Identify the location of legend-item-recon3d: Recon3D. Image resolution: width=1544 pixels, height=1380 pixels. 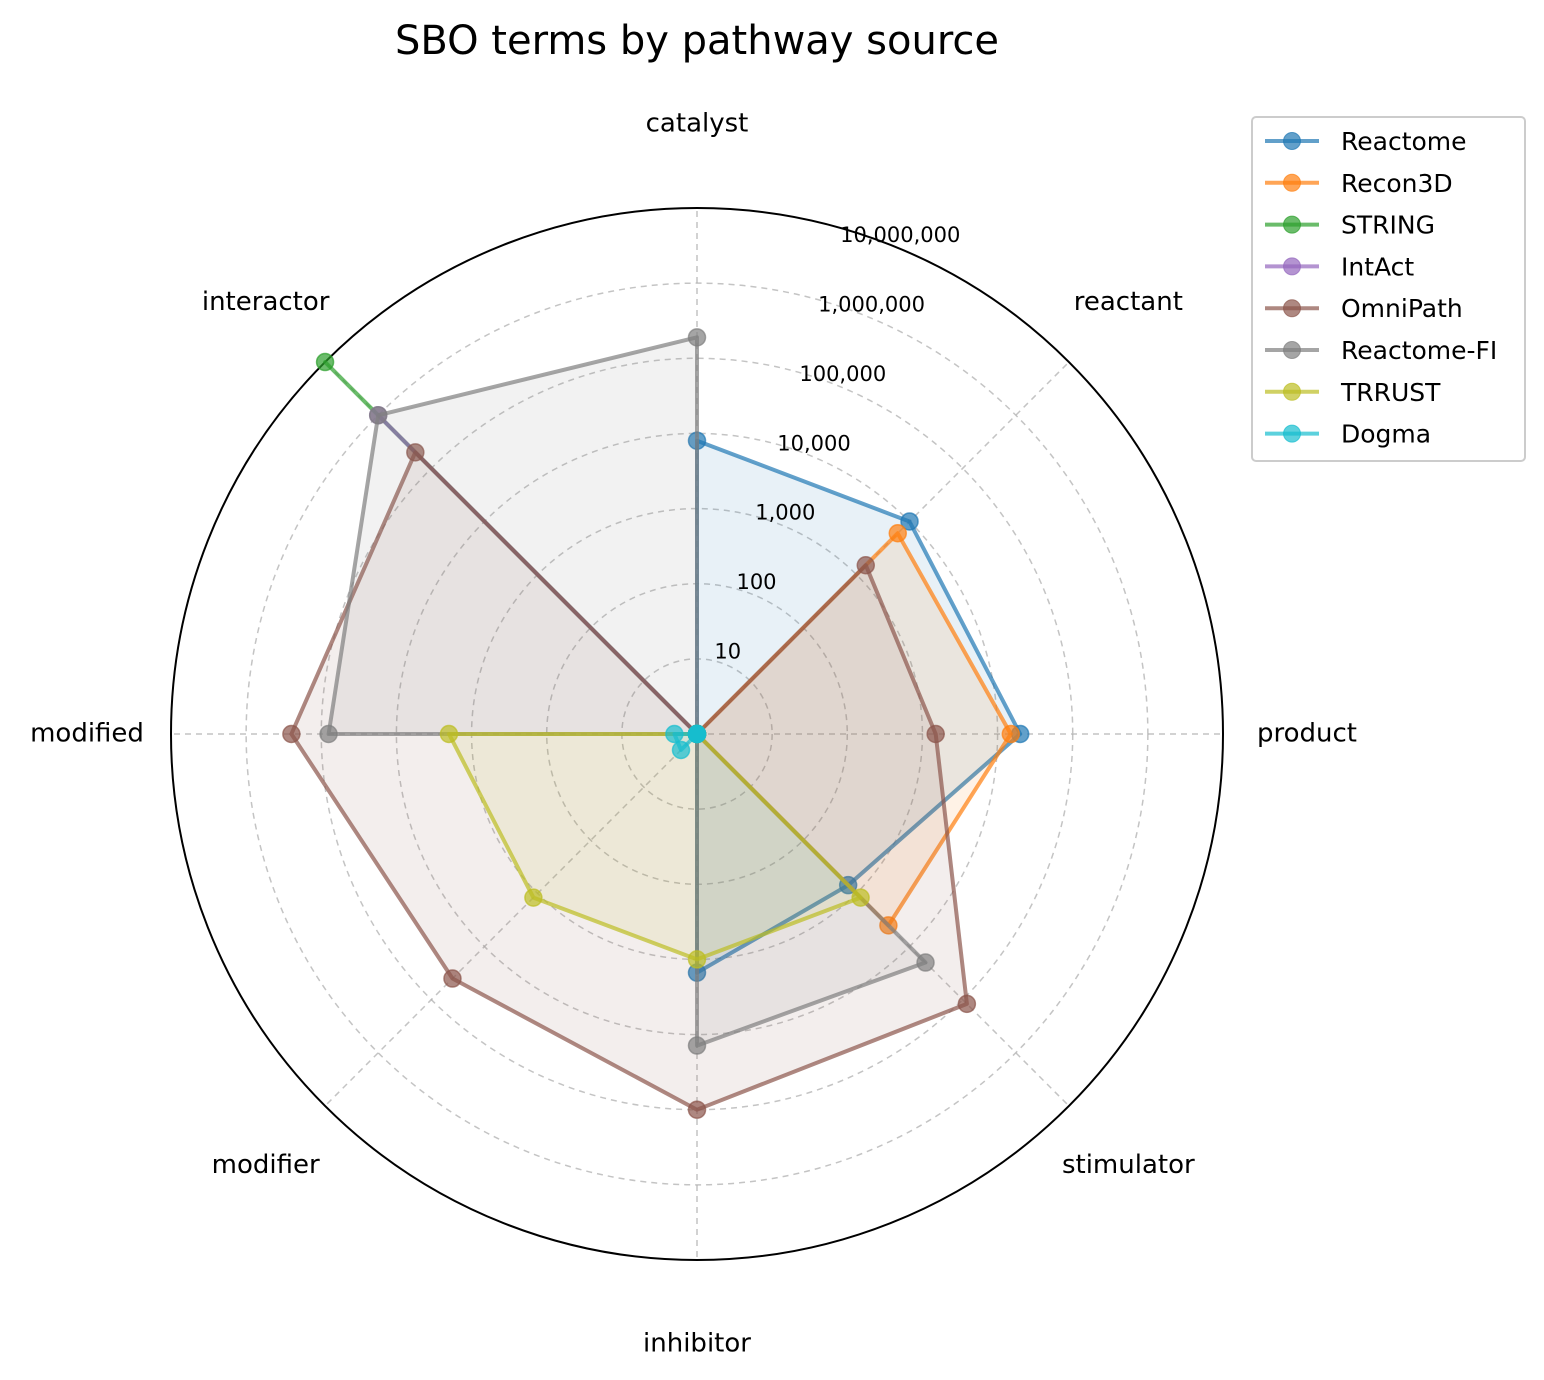
(1359, 183).